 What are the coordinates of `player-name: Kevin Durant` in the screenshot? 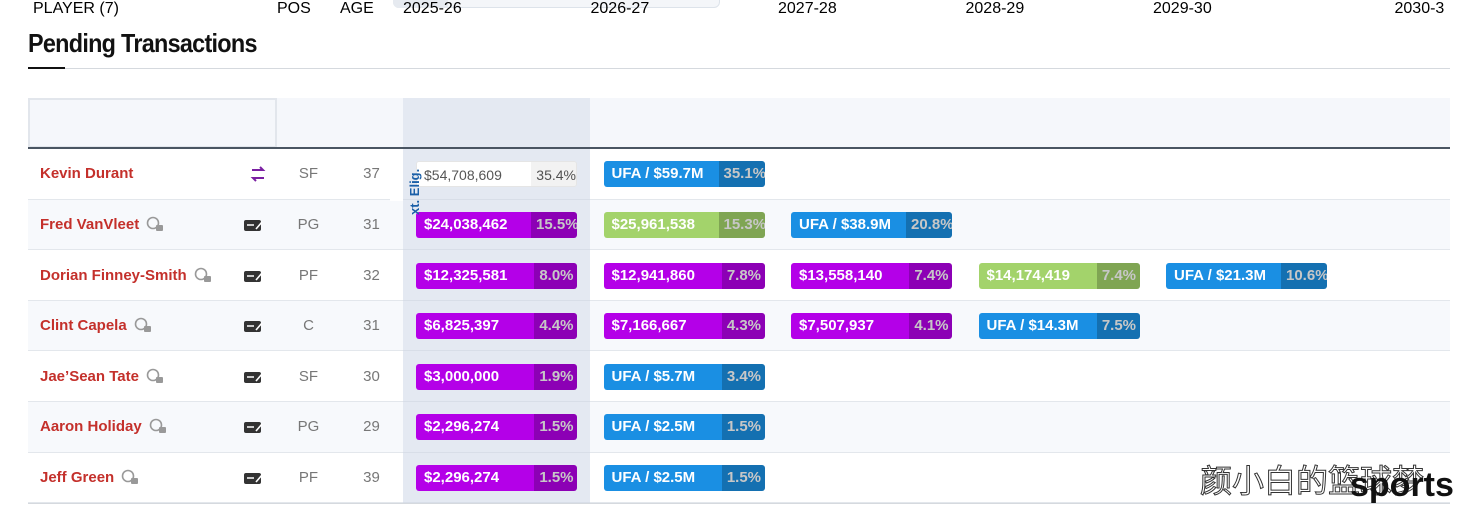 It's located at (87, 174).